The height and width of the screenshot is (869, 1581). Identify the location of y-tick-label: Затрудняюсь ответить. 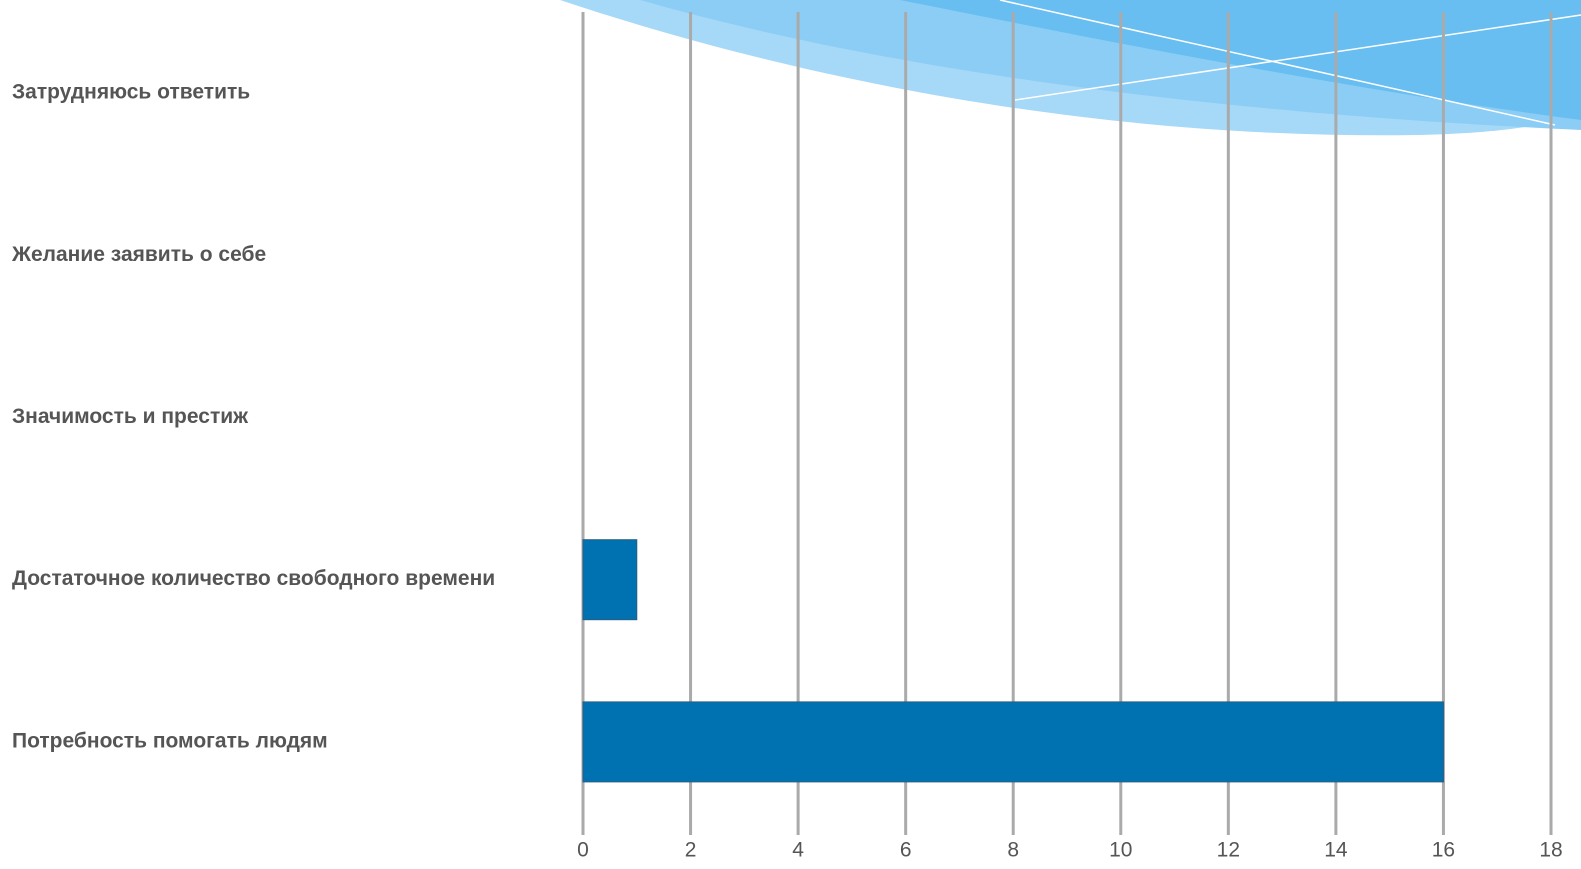
(131, 92).